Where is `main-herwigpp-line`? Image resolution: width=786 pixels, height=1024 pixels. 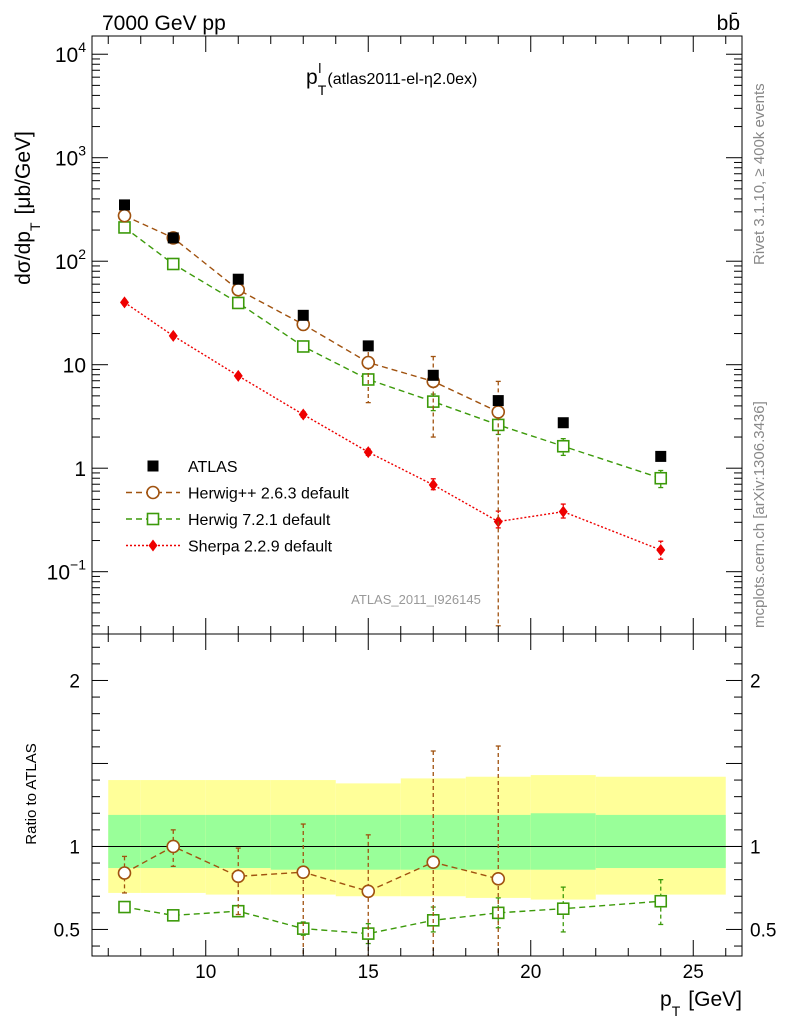
main-herwigpp-line is located at coordinates (311, 314).